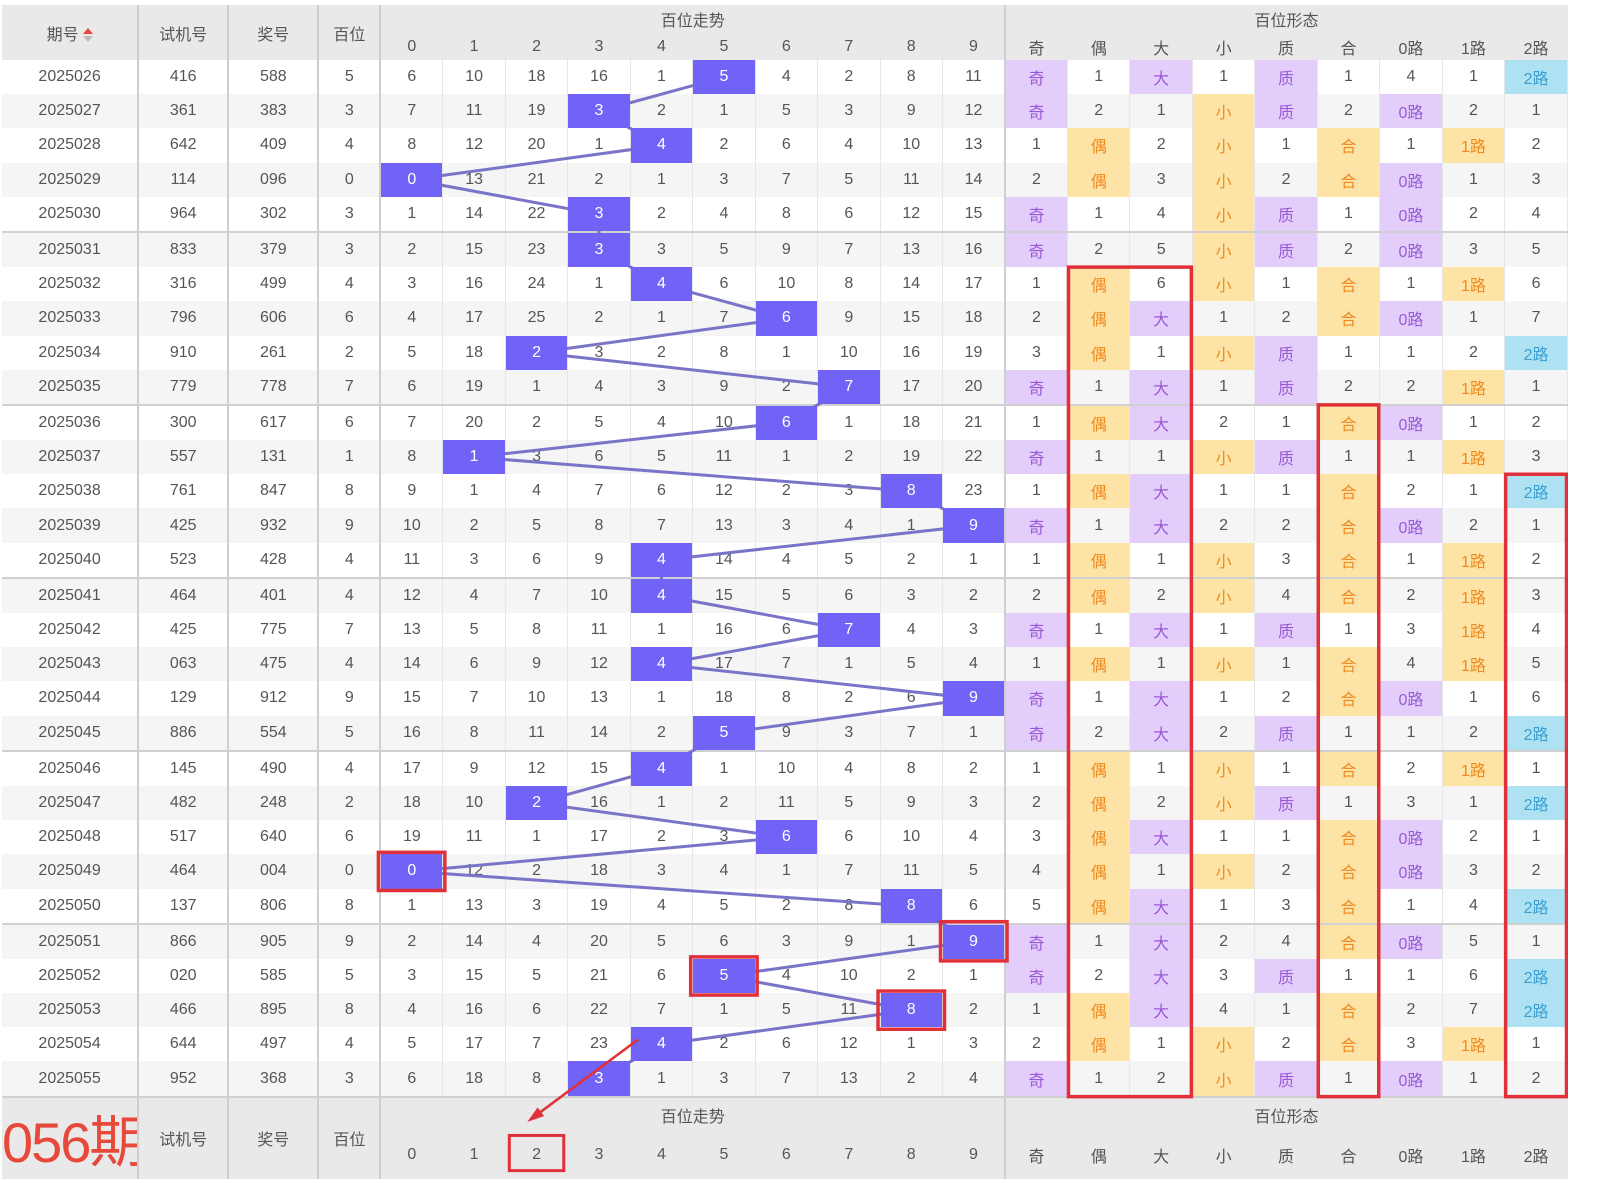 The width and height of the screenshot is (1600, 1187). Describe the element at coordinates (1474, 1010) in the screenshot. I see `form-cell: 7` at that location.